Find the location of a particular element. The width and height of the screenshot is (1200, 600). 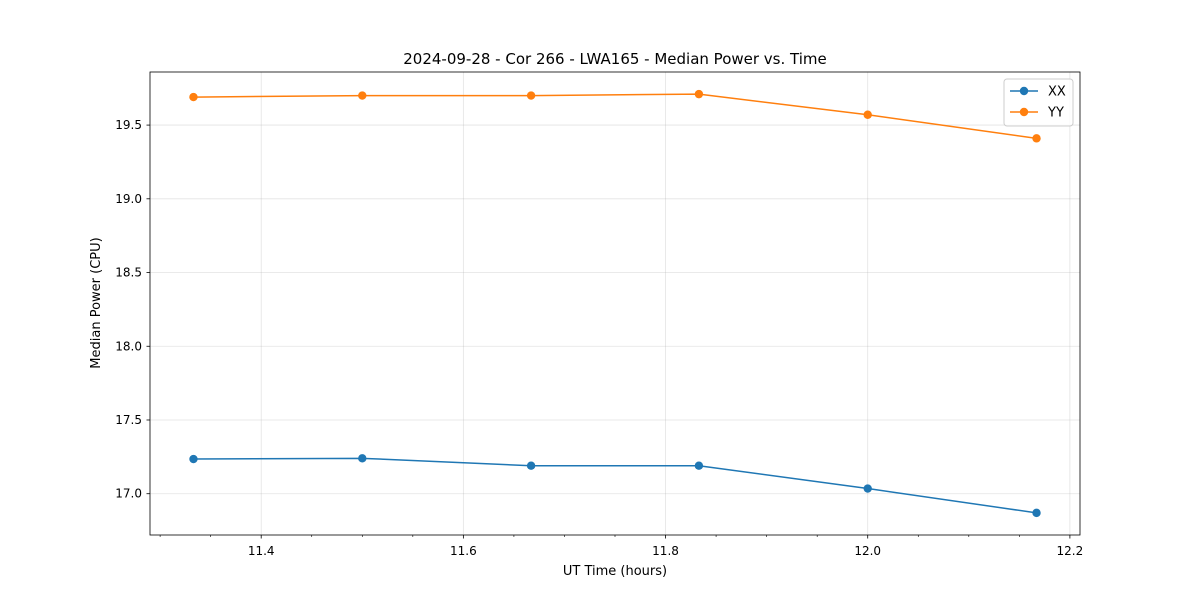

legend: XX YY is located at coordinates (1038, 102).